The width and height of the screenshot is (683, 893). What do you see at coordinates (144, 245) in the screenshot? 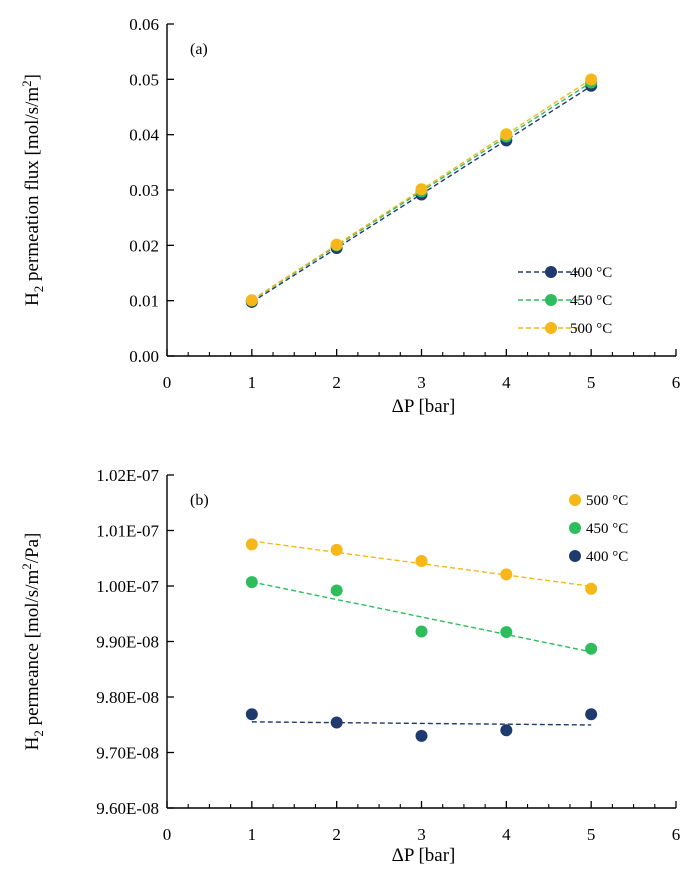
I see `y-tick-label: 0.02` at bounding box center [144, 245].